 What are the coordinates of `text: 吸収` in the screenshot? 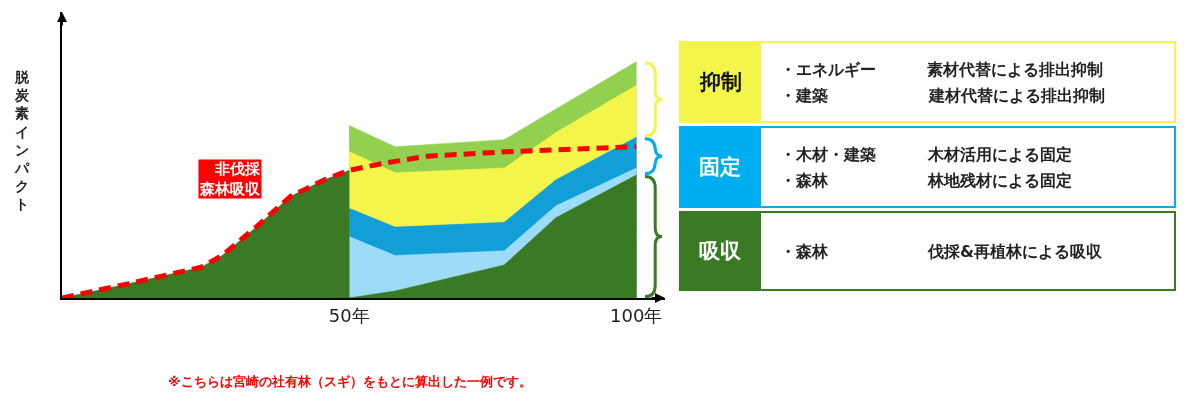 It's located at (720, 251).